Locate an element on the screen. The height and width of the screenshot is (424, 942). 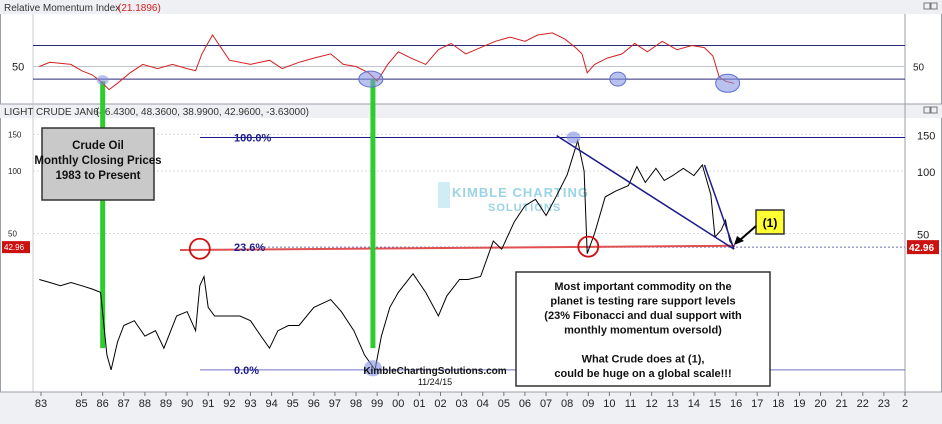
price-tag-right is located at coordinates (923, 247).